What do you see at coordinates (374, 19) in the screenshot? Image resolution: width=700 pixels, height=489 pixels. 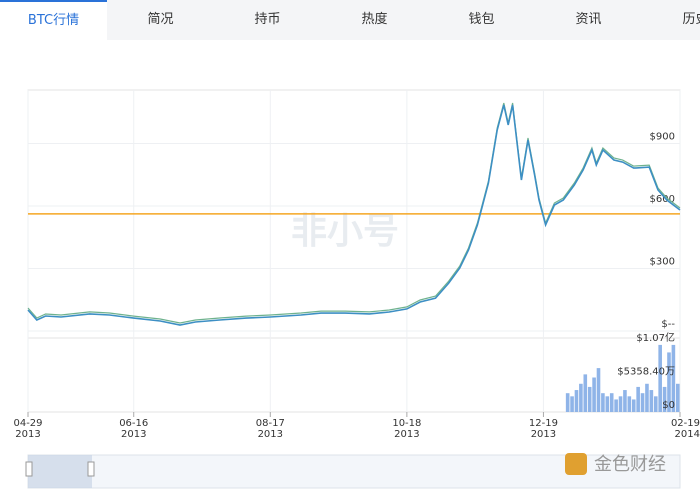 I see `tab: 热度` at bounding box center [374, 19].